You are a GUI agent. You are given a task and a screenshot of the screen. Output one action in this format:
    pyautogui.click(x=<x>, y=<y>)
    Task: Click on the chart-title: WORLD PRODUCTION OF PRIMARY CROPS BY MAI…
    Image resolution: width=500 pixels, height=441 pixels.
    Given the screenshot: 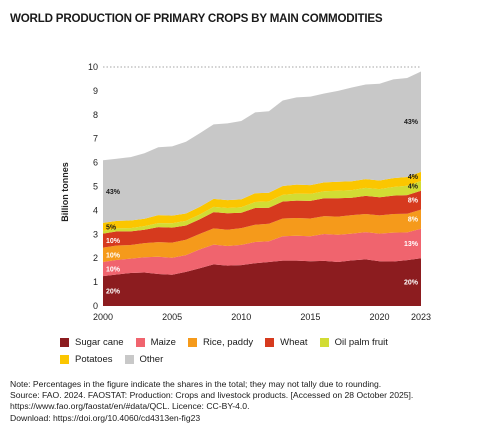 What is the action you would take?
    pyautogui.click(x=196, y=18)
    